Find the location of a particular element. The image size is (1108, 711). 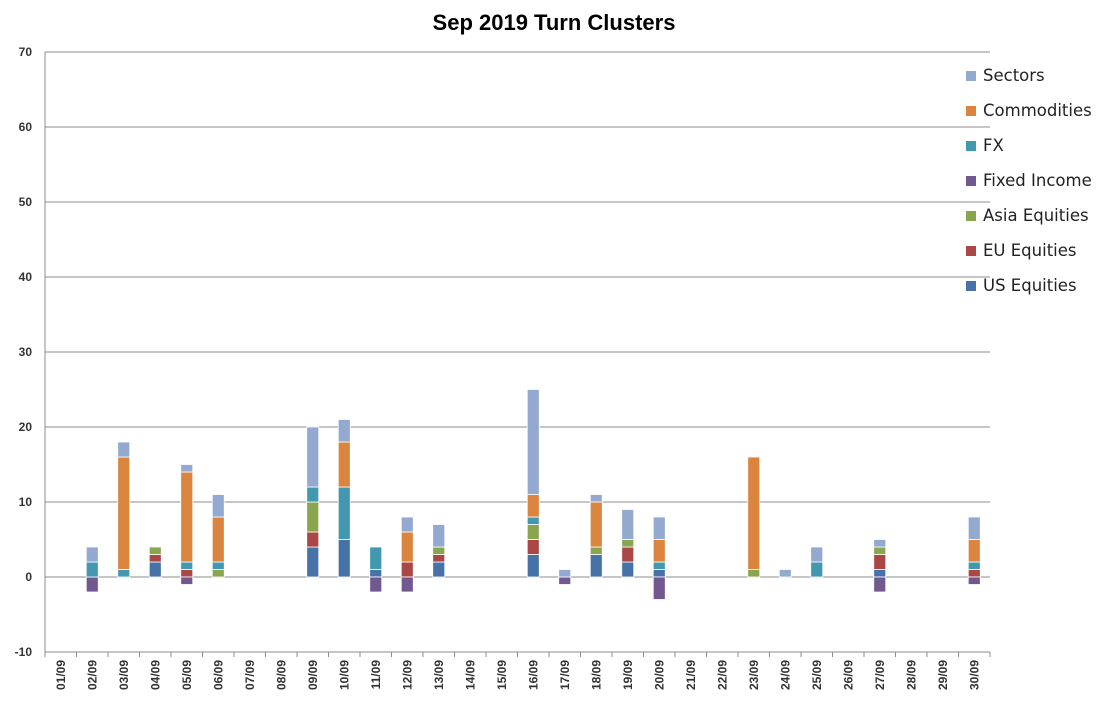

legend-label: FX is located at coordinates (993, 145).